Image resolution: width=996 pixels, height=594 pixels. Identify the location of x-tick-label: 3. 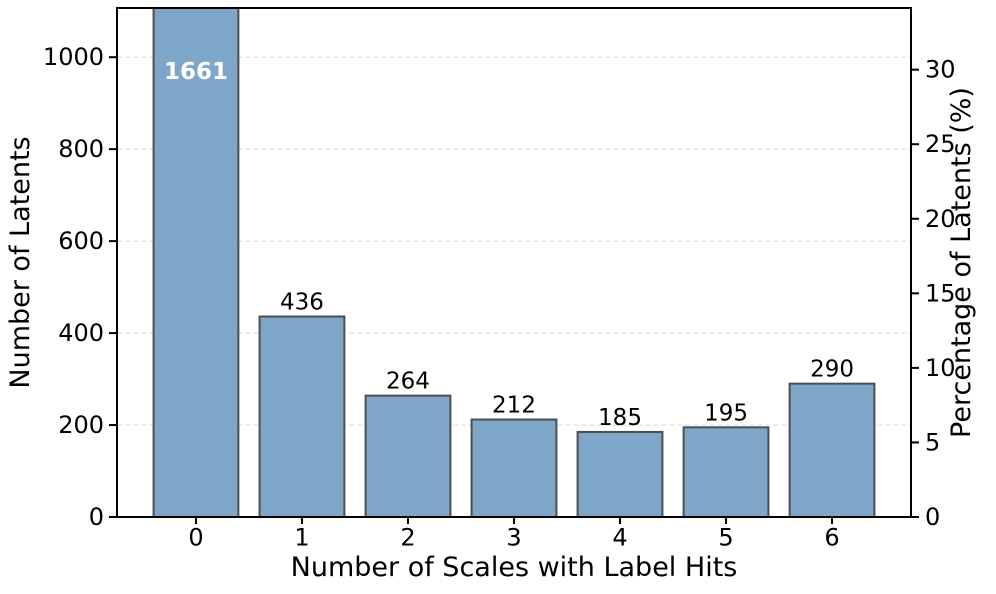
(513, 538).